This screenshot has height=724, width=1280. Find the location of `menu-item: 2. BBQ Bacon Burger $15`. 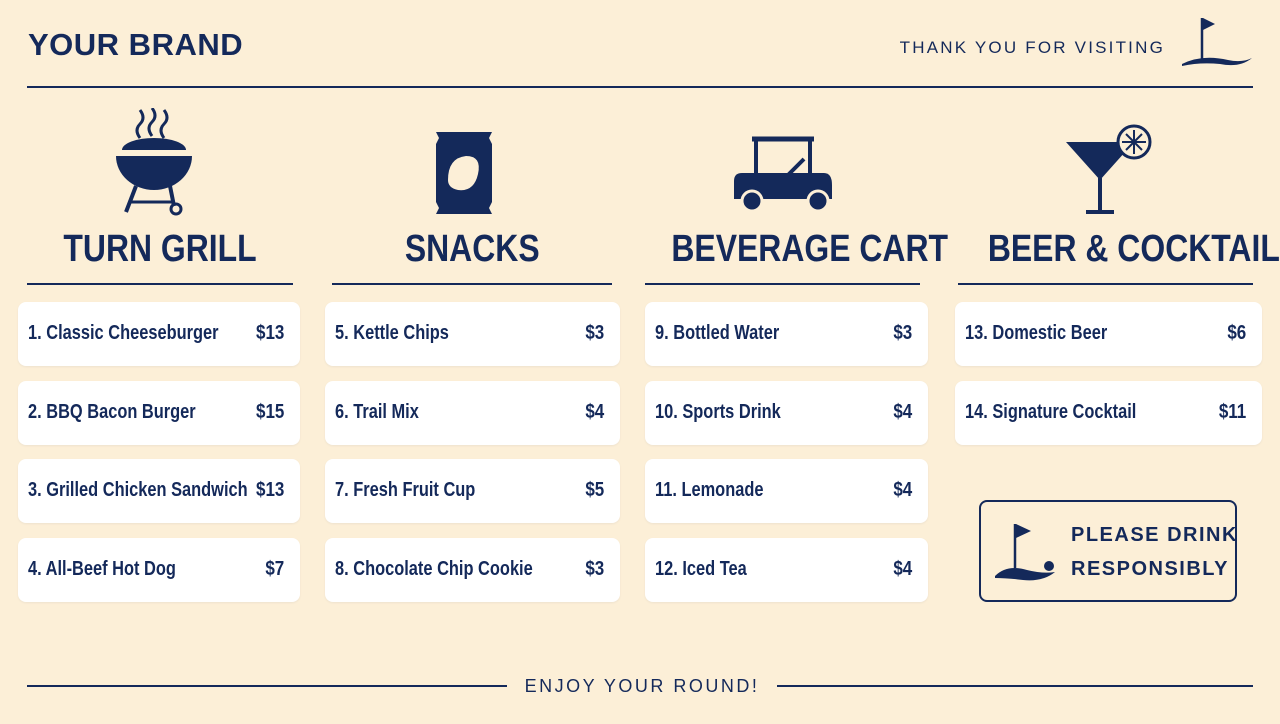

menu-item: 2. BBQ Bacon Burger $15 is located at coordinates (159, 413).